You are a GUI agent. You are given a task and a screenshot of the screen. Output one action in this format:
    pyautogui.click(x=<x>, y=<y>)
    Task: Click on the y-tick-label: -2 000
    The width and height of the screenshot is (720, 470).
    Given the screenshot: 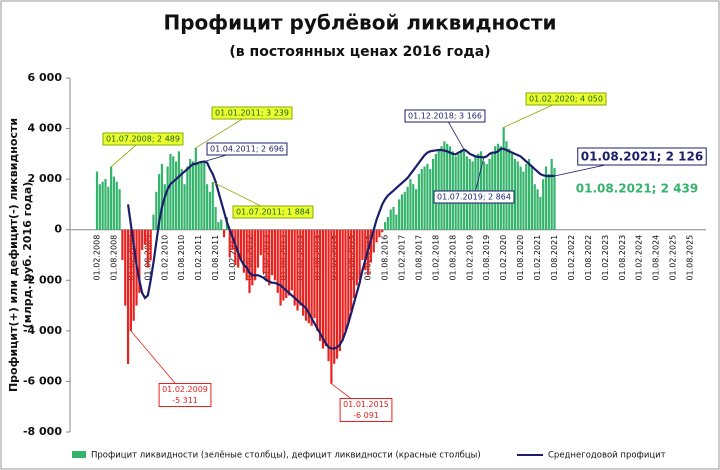 What is the action you would take?
    pyautogui.click(x=42, y=279)
    